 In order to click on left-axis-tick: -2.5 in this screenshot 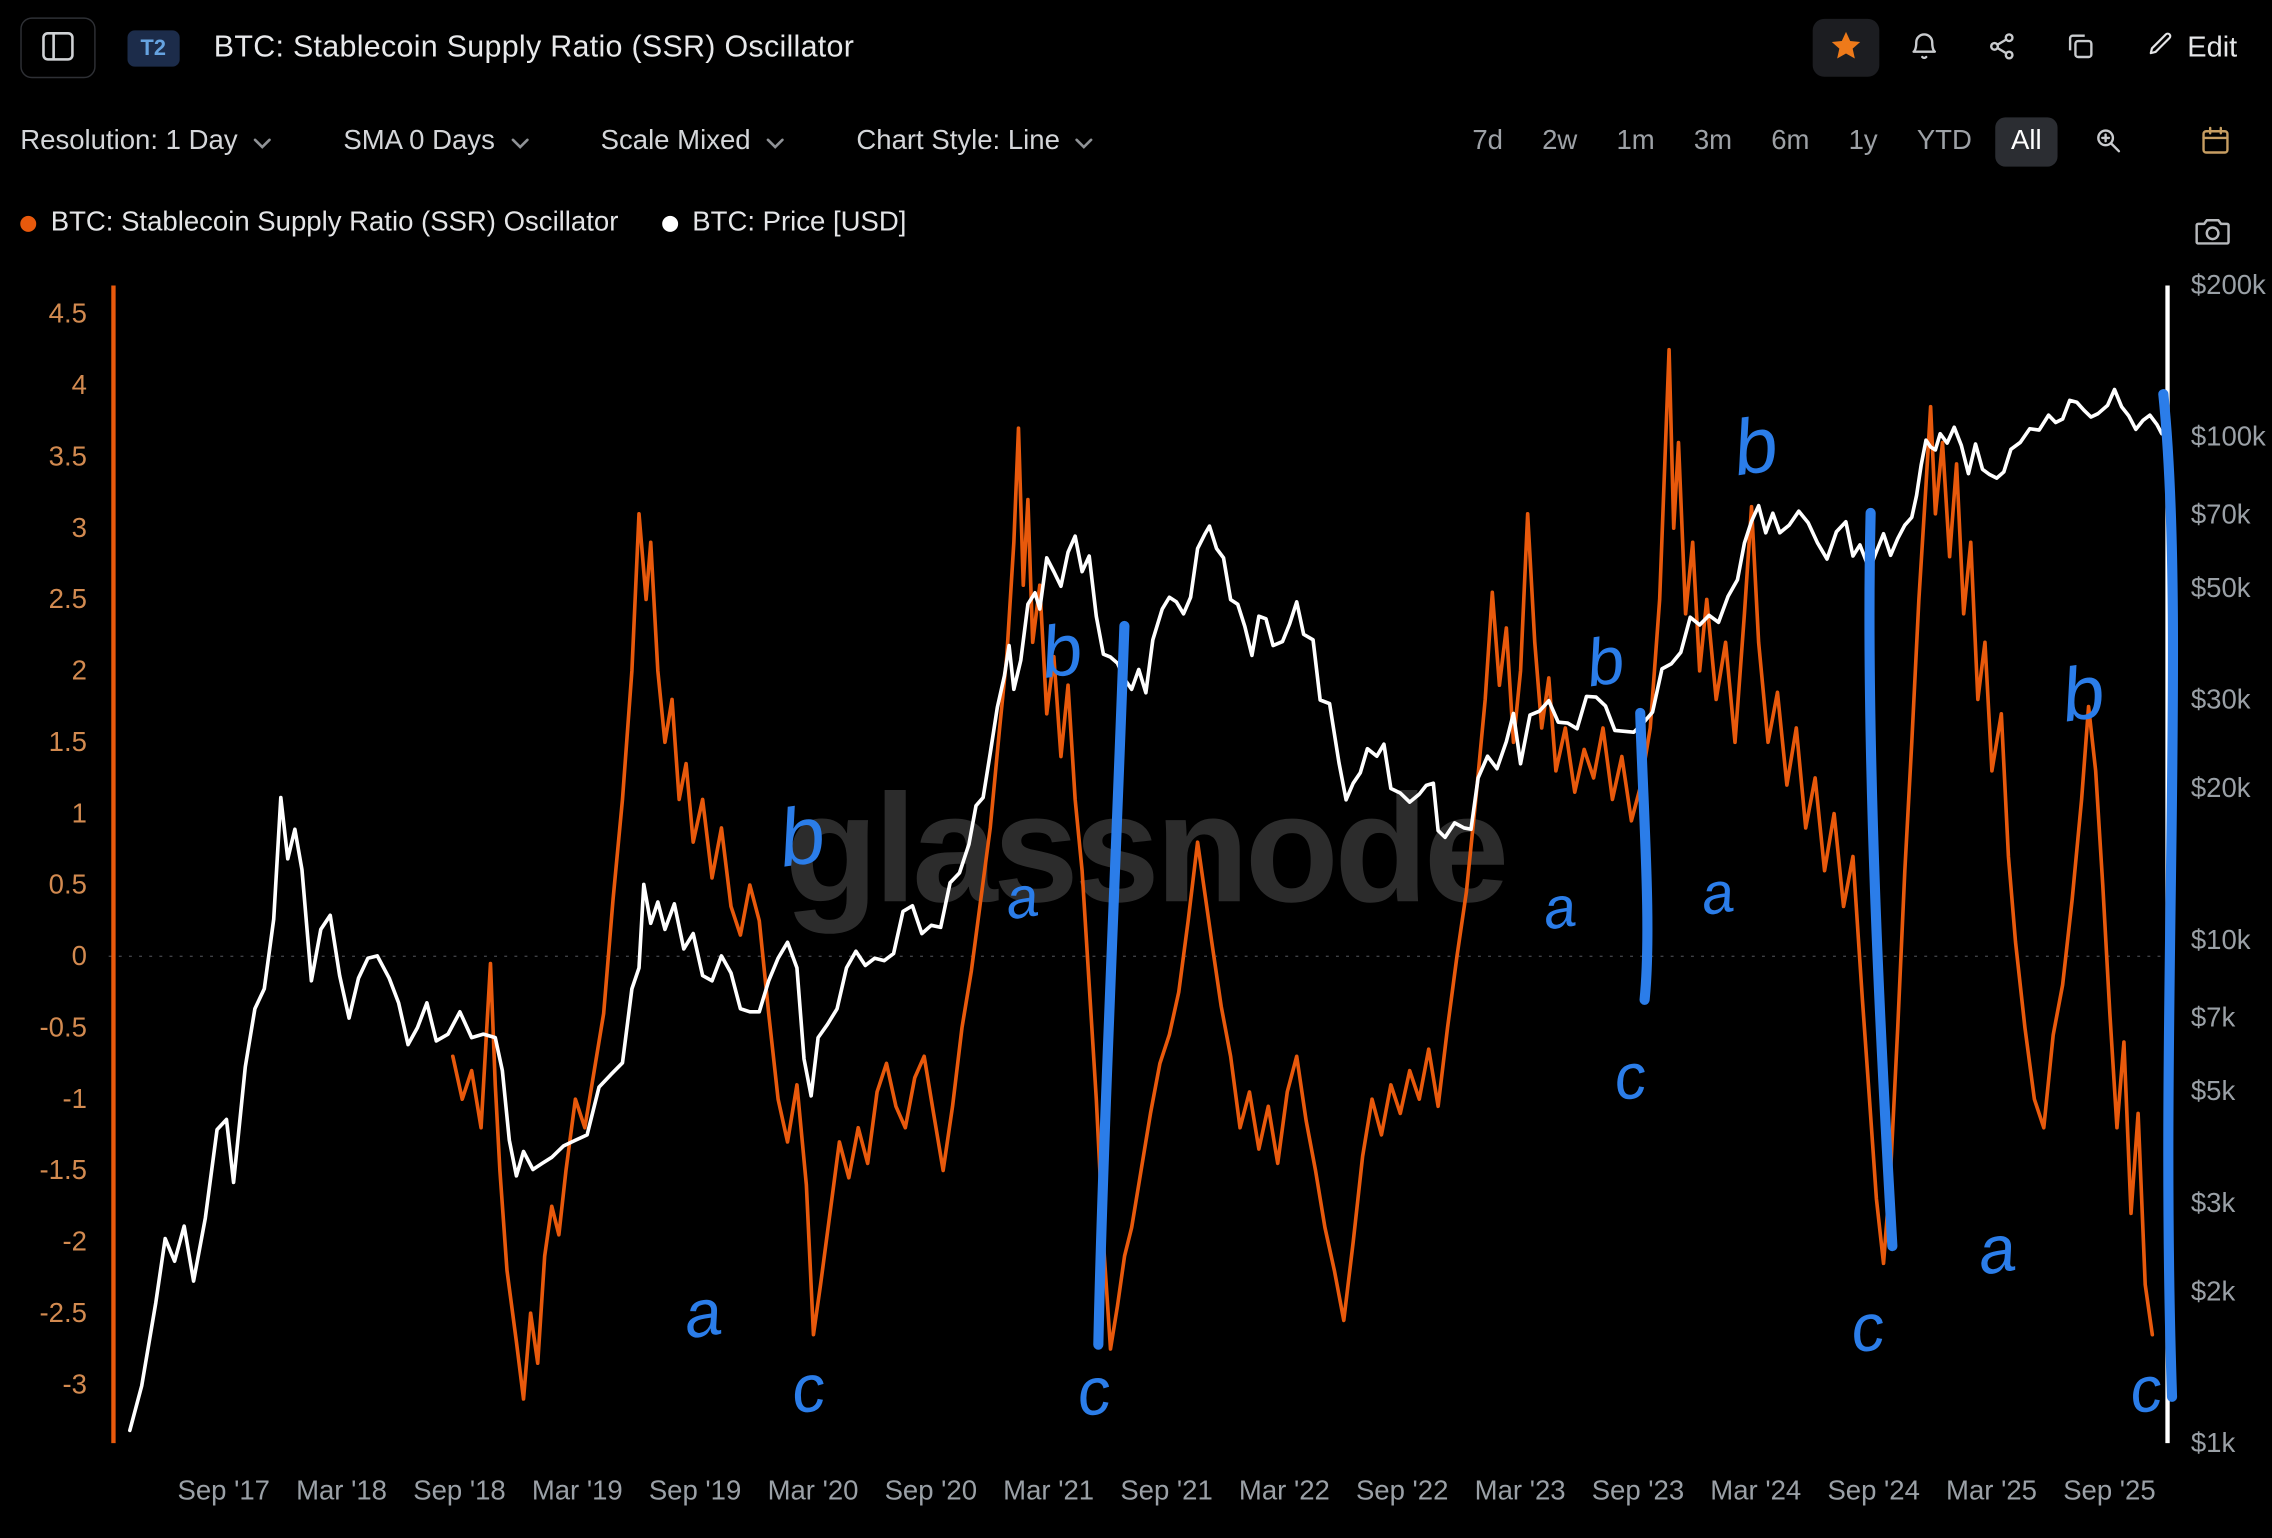, I will do `click(63, 1312)`.